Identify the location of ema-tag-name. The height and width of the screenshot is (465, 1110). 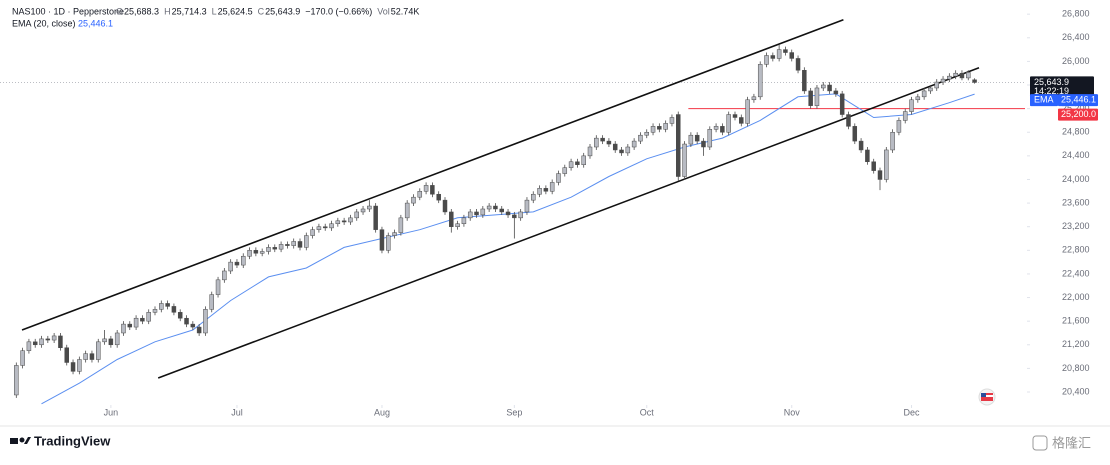
(1044, 100).